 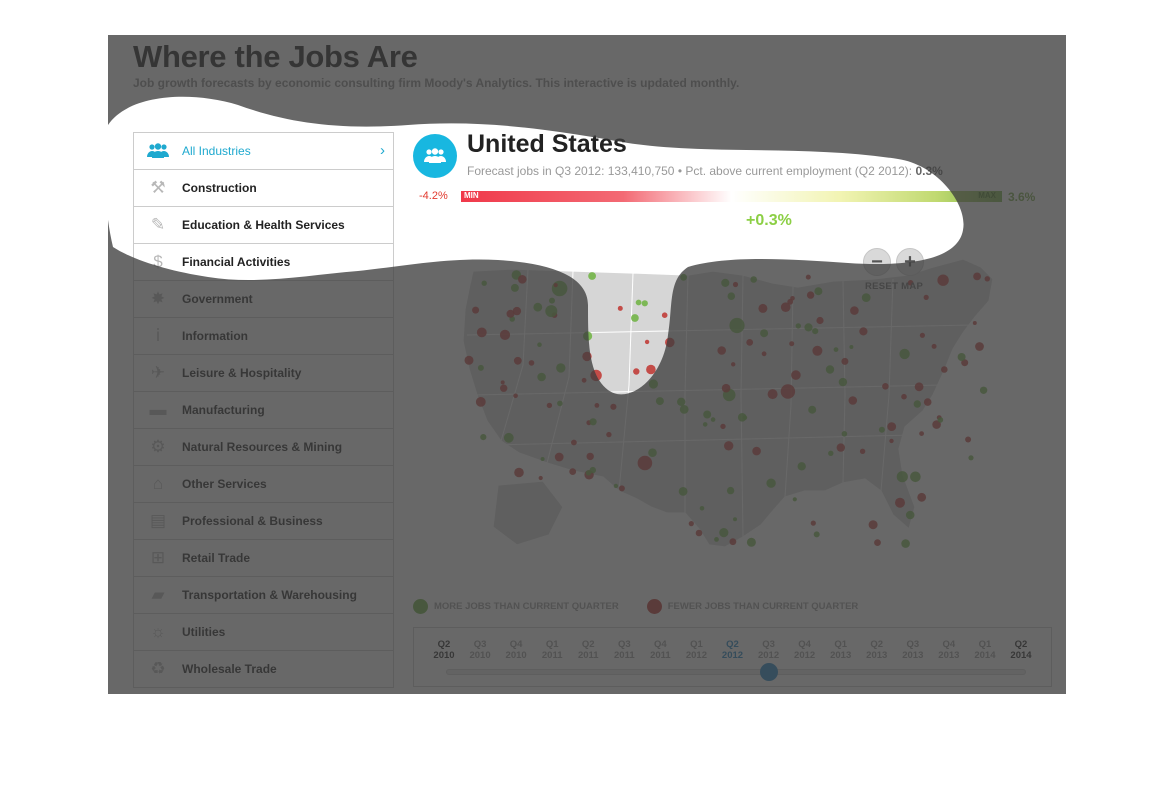 I want to click on sidebar-item: ⅰ Information, so click(x=263, y=336).